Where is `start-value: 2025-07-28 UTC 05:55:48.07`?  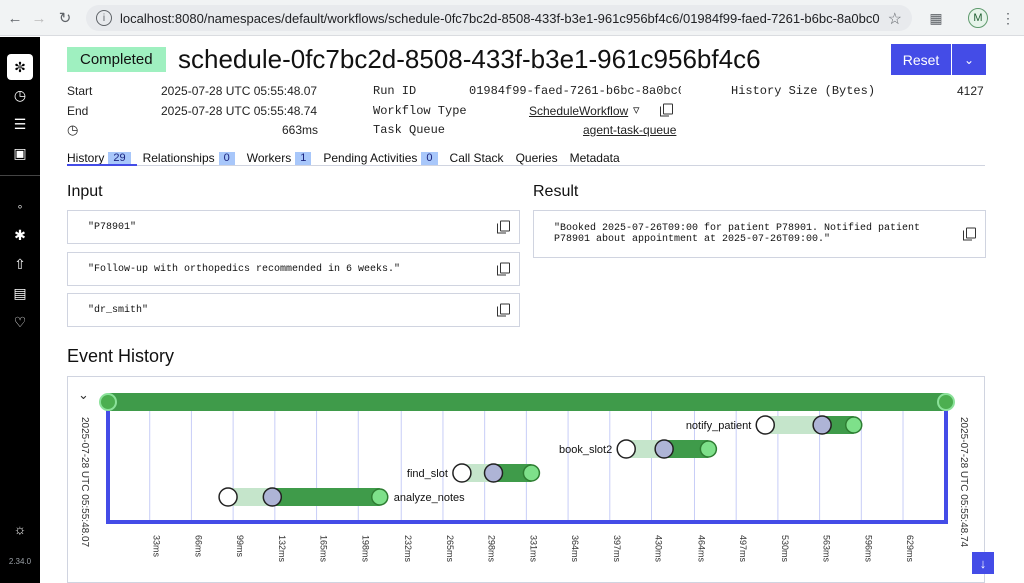
start-value: 2025-07-28 UTC 05:55:48.07 is located at coordinates (239, 91).